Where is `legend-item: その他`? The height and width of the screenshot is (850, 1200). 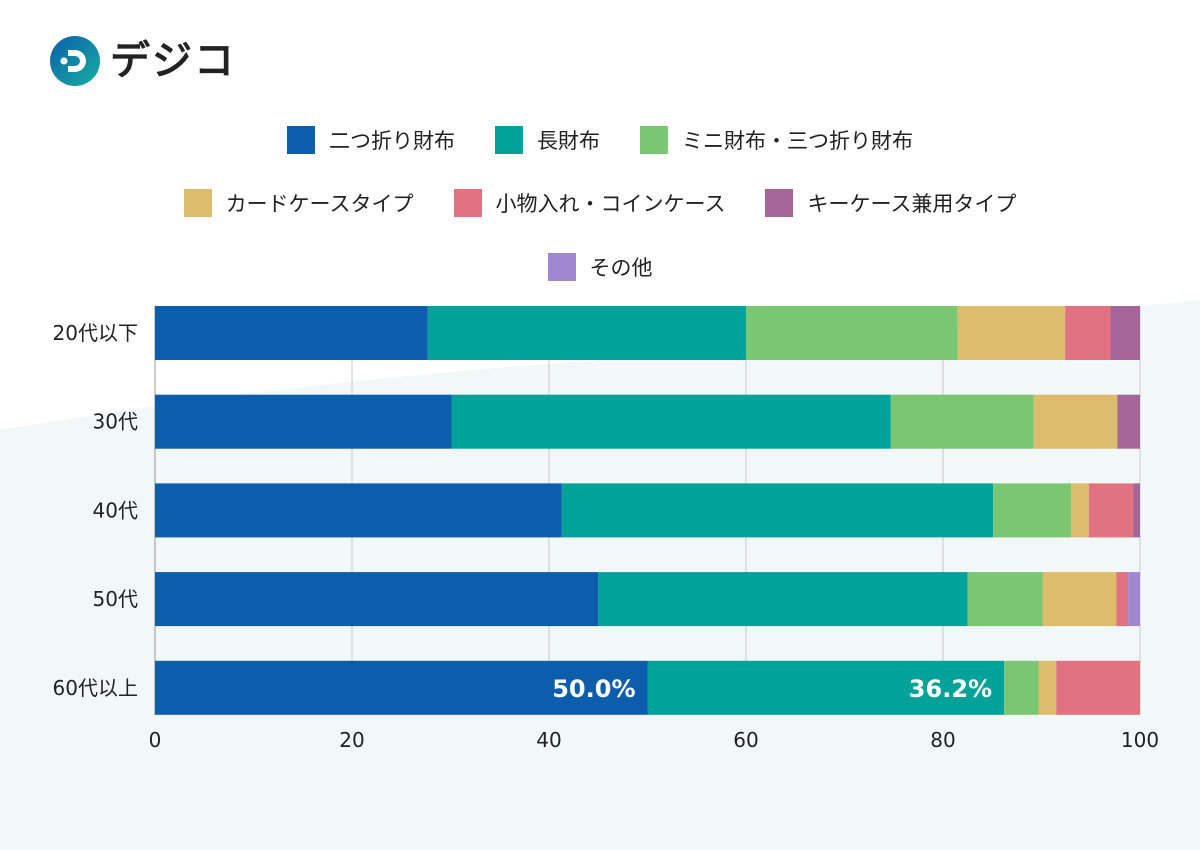 legend-item: その他 is located at coordinates (600, 267).